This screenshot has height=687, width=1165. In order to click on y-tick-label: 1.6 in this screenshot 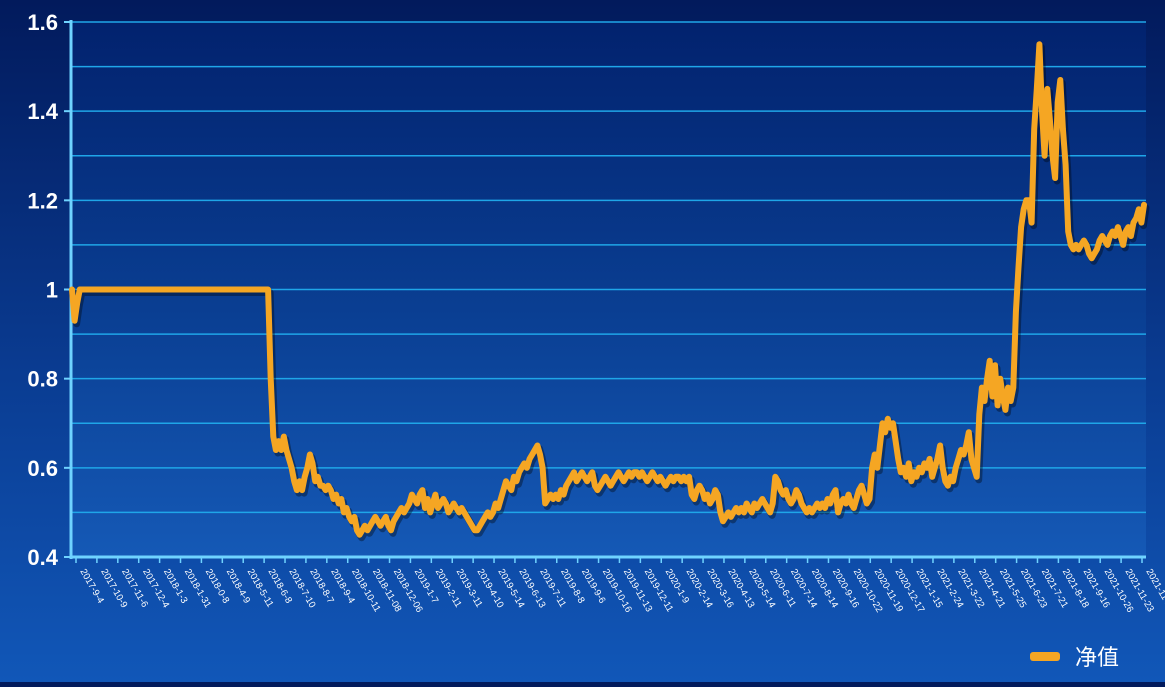, I will do `click(42, 22)`.